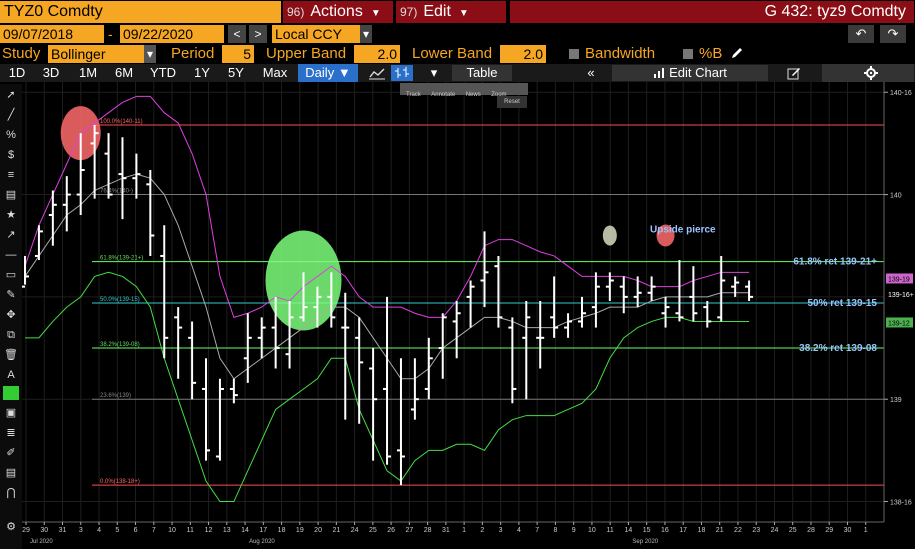  Describe the element at coordinates (512, 102) in the screenshot. I see `reset-button: Reset` at that location.